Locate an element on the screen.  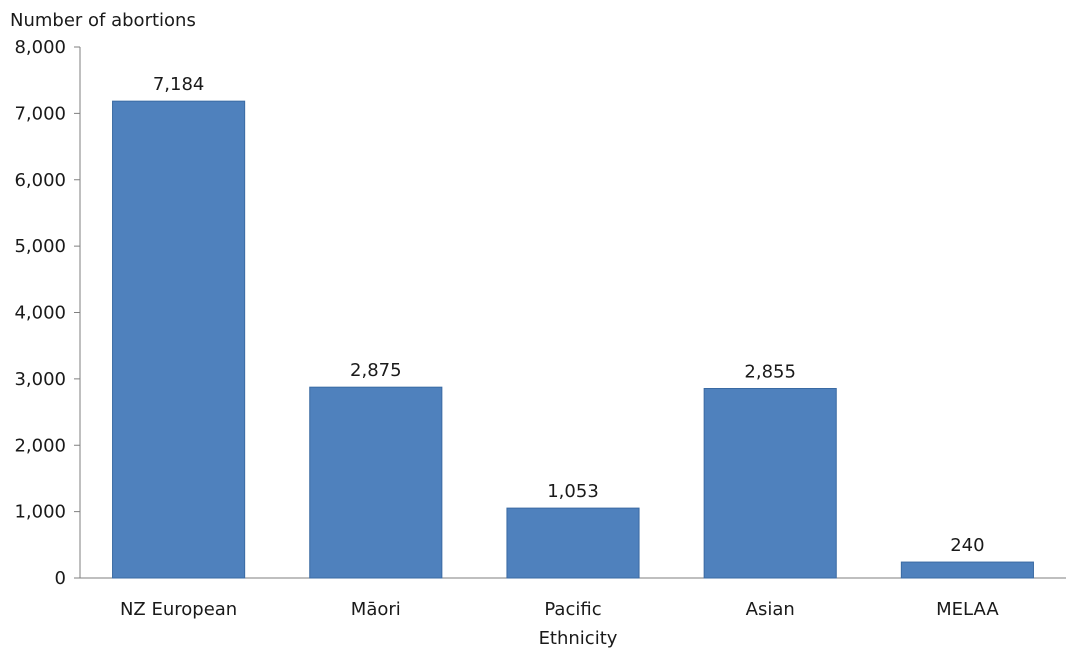
y-tick-label: 6,000 is located at coordinates (40, 180).